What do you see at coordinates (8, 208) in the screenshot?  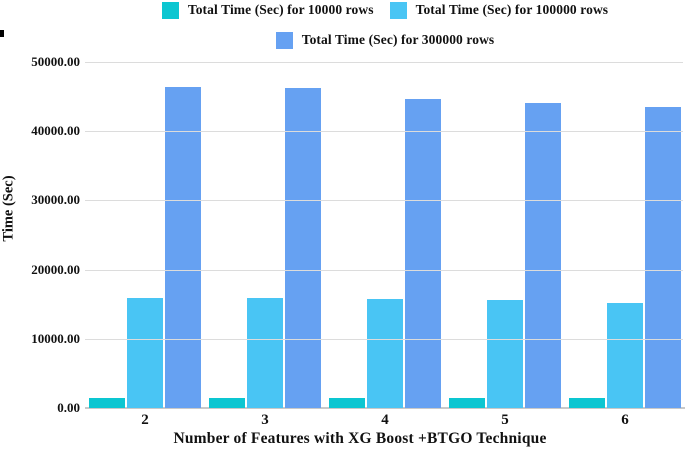 I see `y-axis-title: Time (Sec)` at bounding box center [8, 208].